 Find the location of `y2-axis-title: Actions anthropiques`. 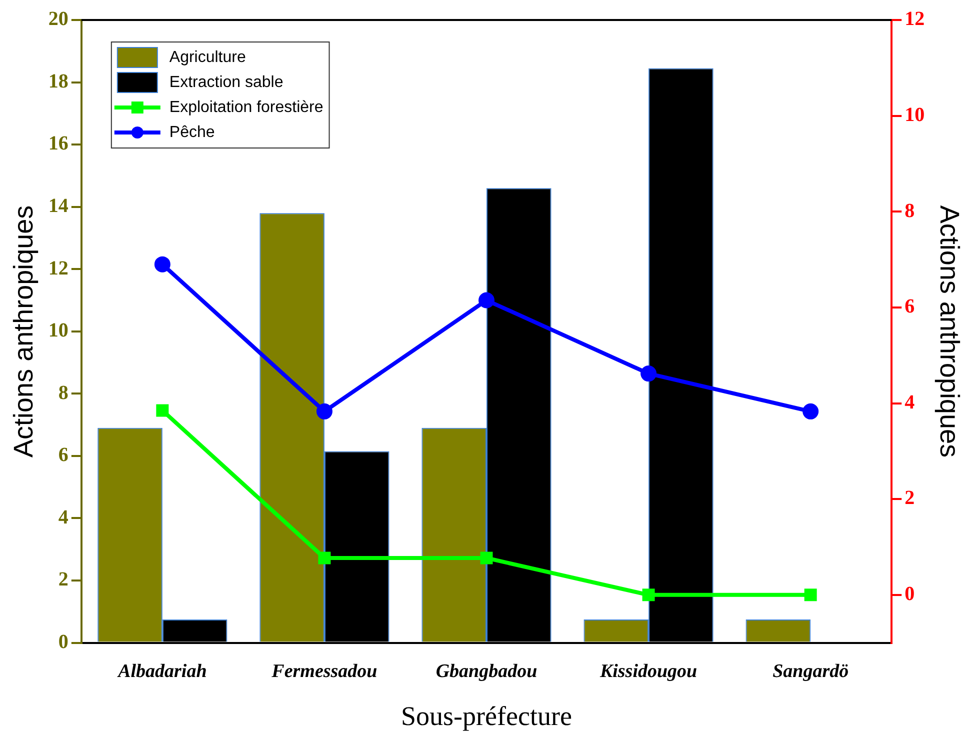

y2-axis-title: Actions anthropiques is located at coordinates (949, 331).